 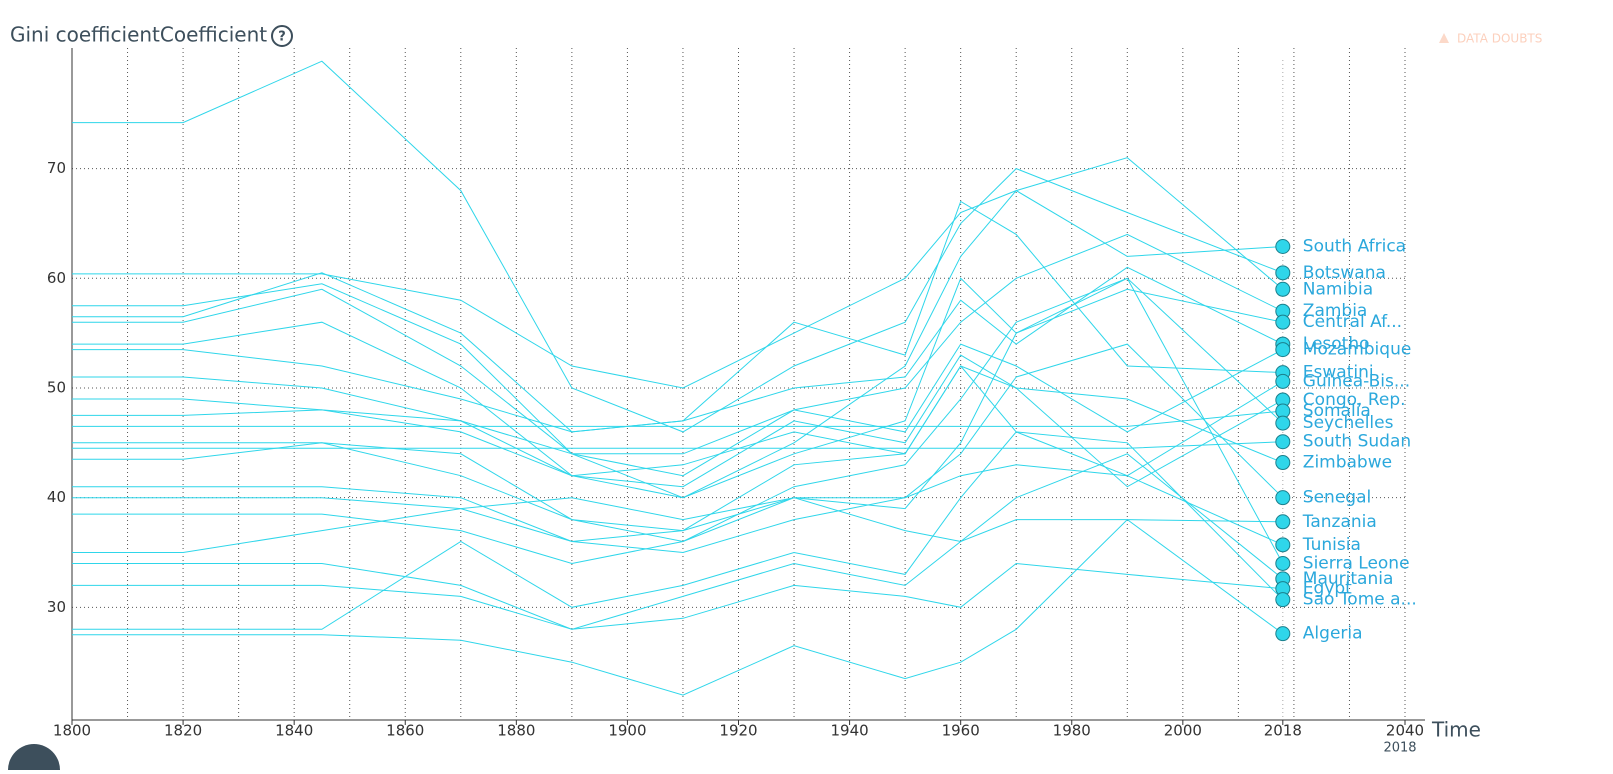 What do you see at coordinates (294, 731) in the screenshot?
I see `x-tick-label: 1840` at bounding box center [294, 731].